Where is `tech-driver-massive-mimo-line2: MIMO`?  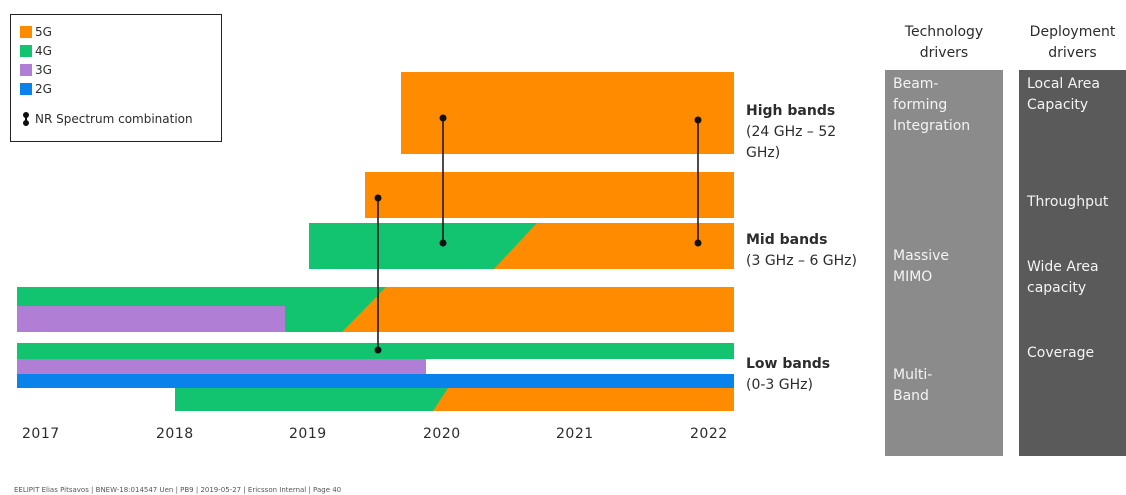
tech-driver-massive-mimo-line2: MIMO is located at coordinates (913, 277).